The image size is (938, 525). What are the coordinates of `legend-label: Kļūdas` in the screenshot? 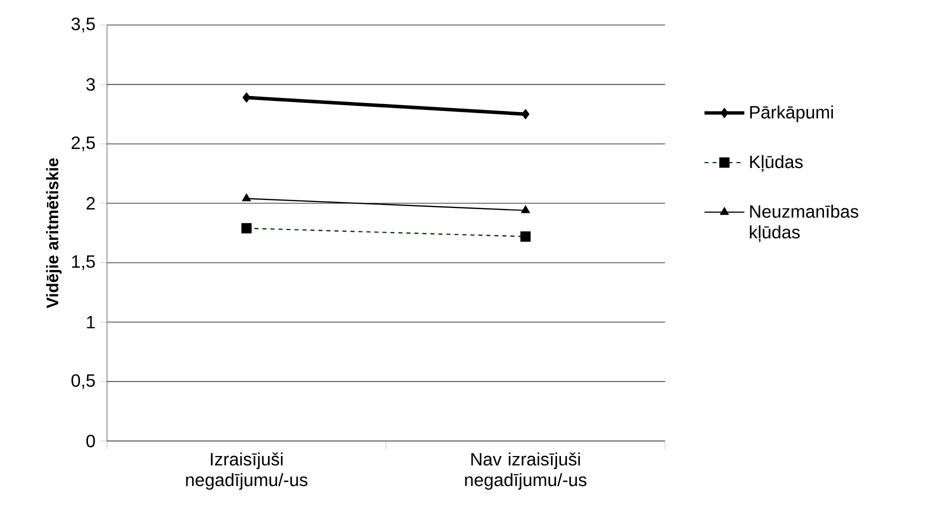 It's located at (776, 163).